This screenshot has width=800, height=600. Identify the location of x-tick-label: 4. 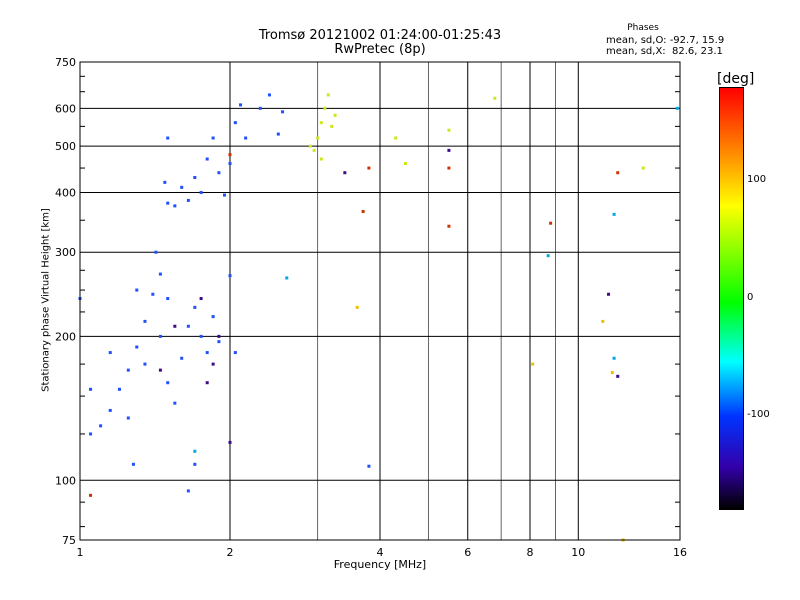
(380, 552).